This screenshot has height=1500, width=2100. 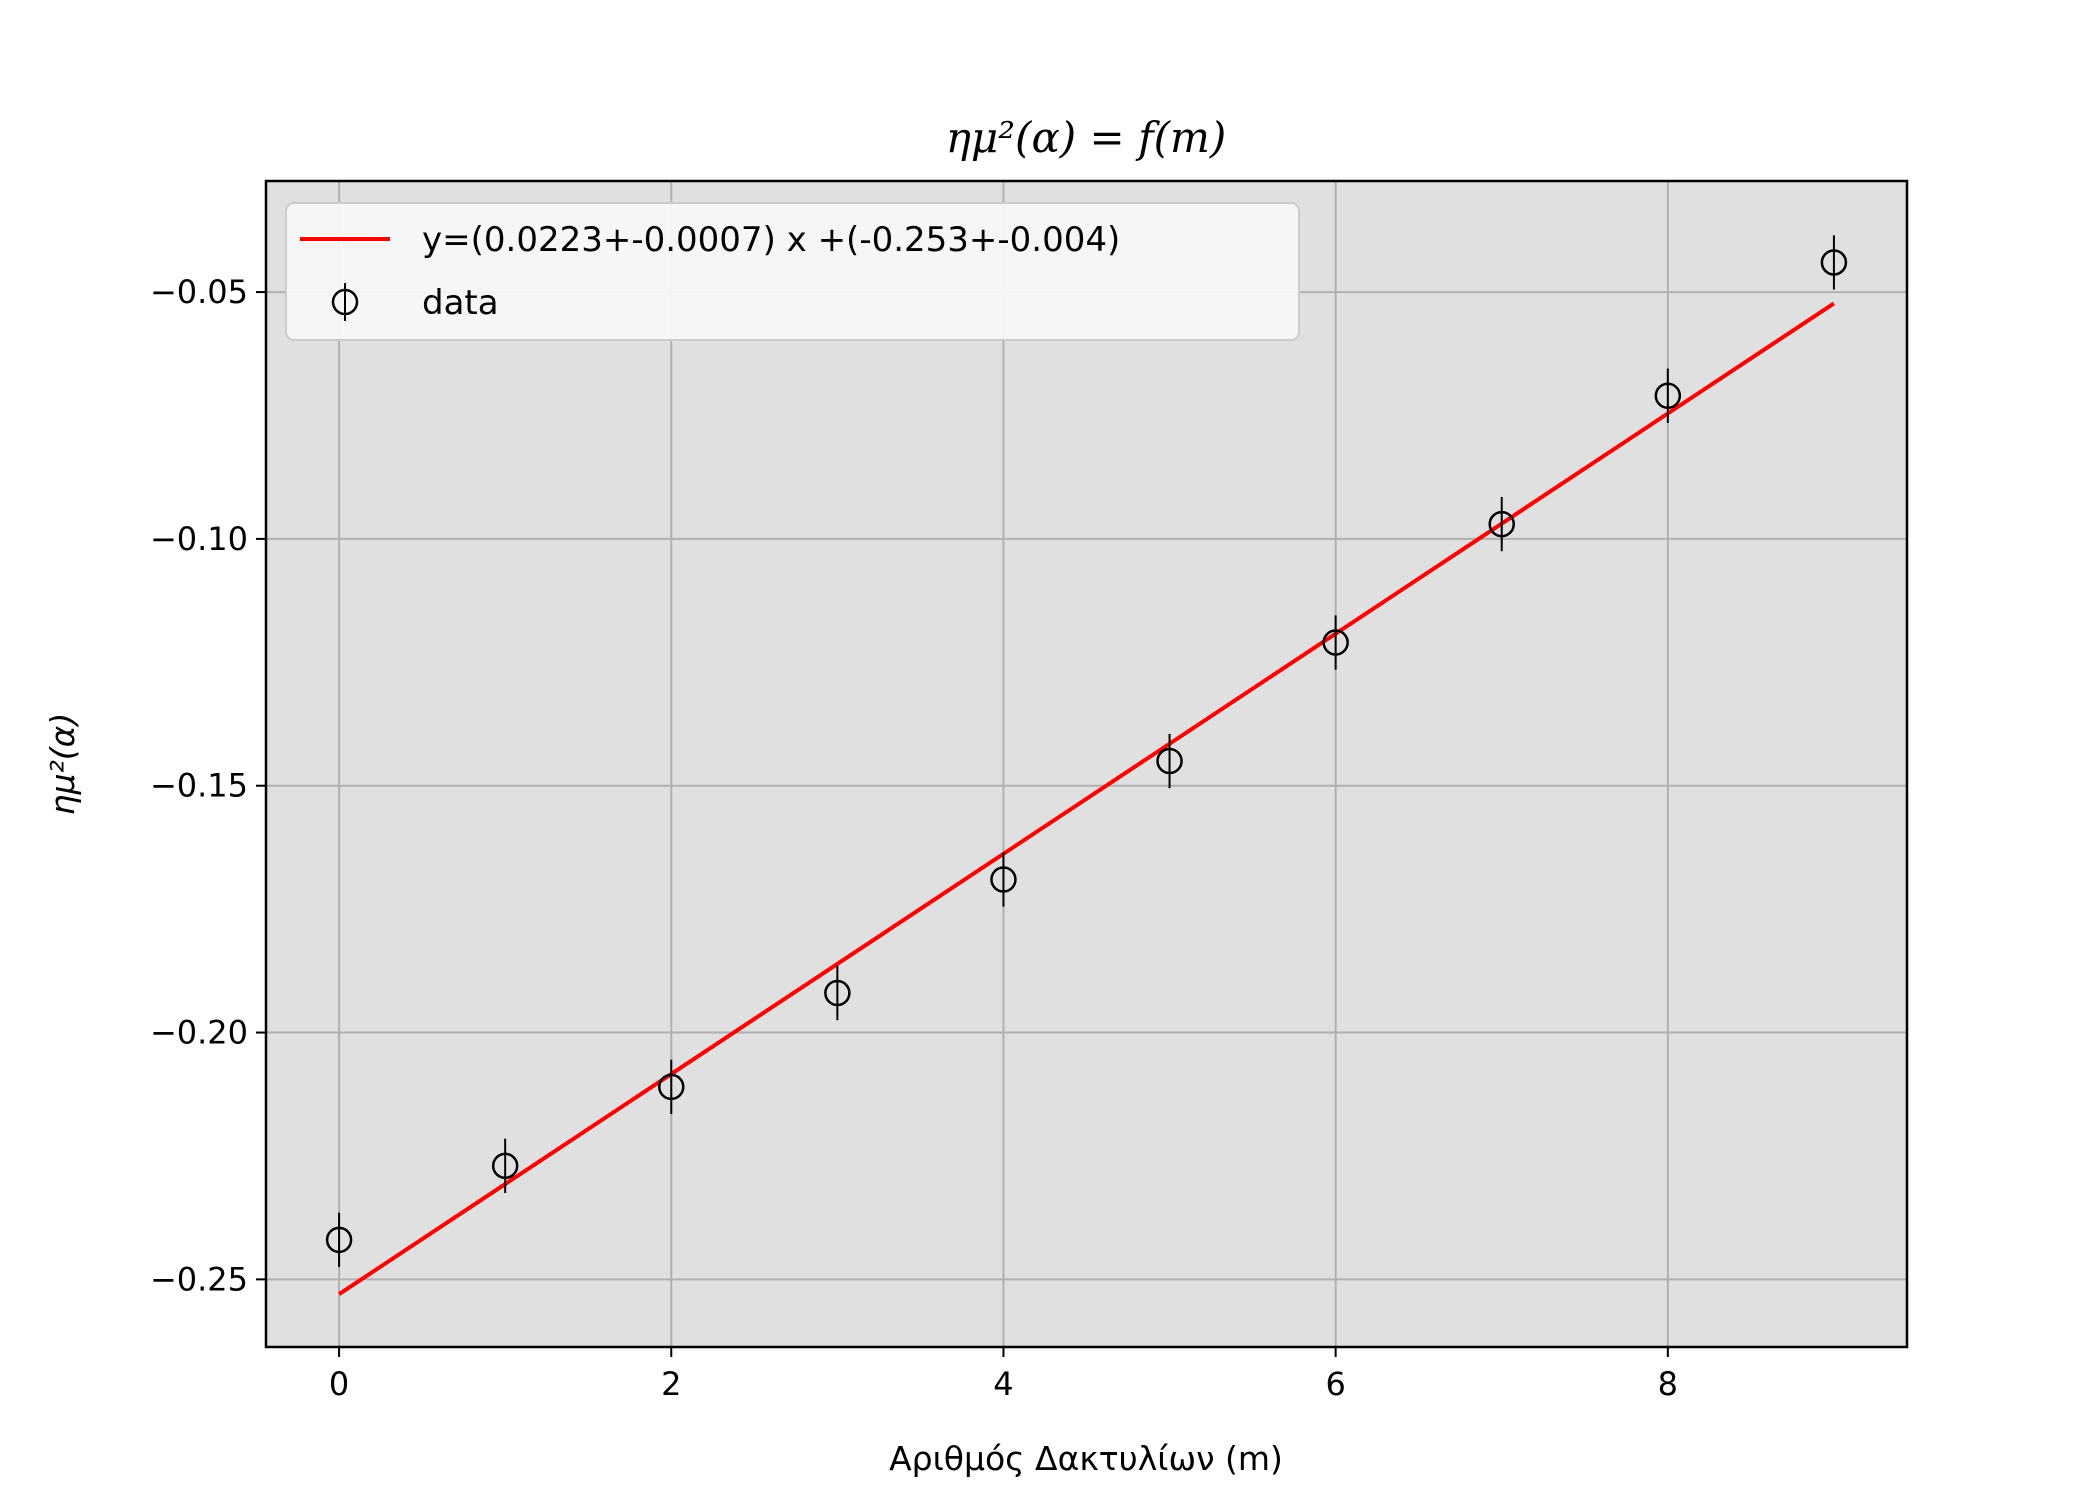 What do you see at coordinates (199, 1033) in the screenshot?
I see `y-tick-label: −0.20` at bounding box center [199, 1033].